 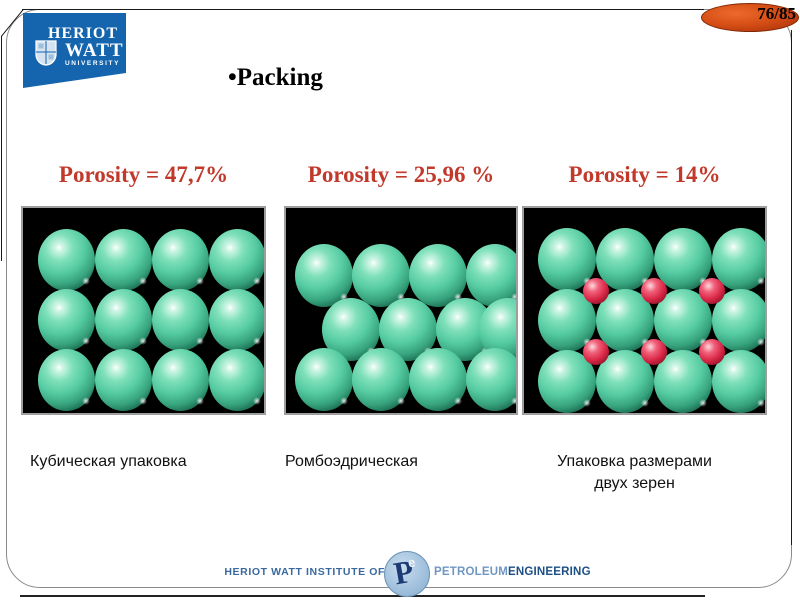 I want to click on caption-two-grain: Упаковка размерами двух зерен, so click(x=634, y=473).